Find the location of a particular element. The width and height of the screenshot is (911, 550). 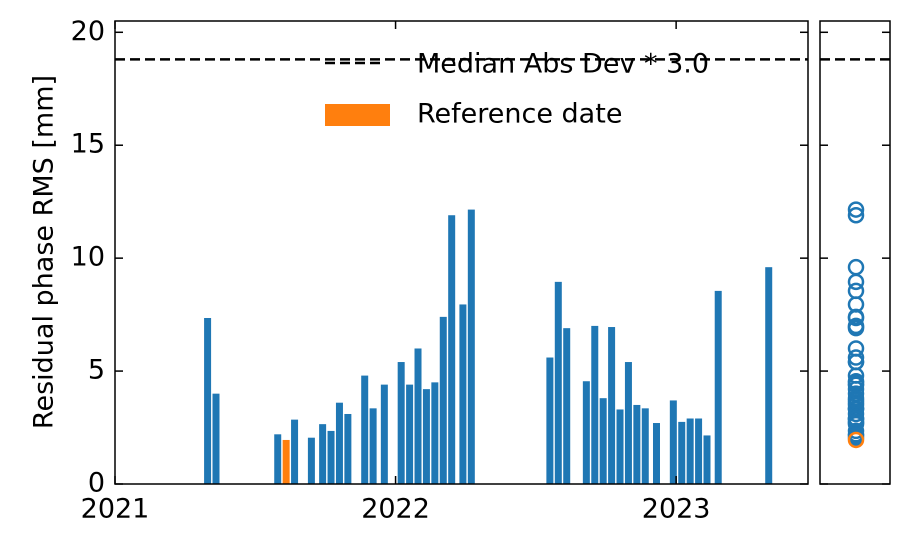

y-tick-label: 20 is located at coordinates (88, 31).